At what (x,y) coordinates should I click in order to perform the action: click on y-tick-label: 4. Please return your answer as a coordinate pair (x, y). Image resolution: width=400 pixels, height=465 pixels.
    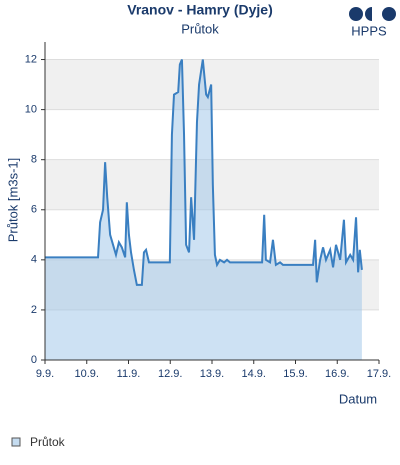
    Looking at the image, I should click on (34, 260).